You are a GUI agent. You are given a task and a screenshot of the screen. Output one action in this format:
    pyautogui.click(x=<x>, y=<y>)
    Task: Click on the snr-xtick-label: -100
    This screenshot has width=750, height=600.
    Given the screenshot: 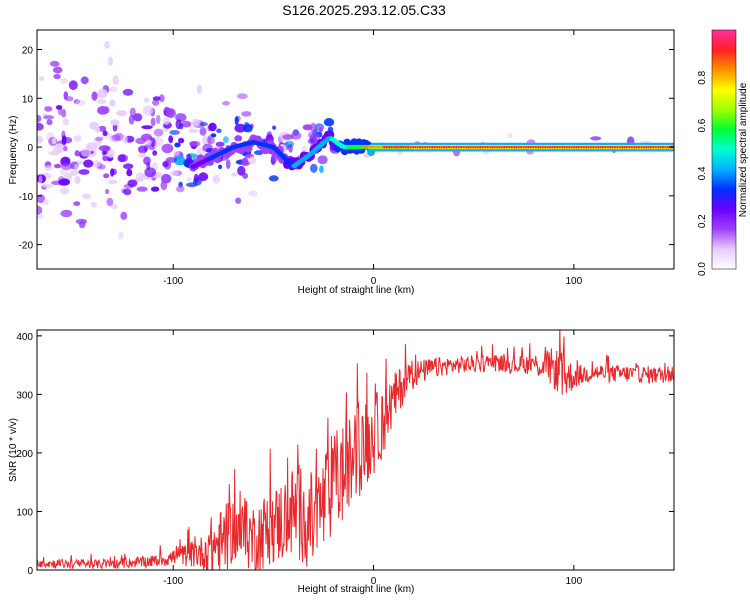 What is the action you would take?
    pyautogui.click(x=173, y=581)
    